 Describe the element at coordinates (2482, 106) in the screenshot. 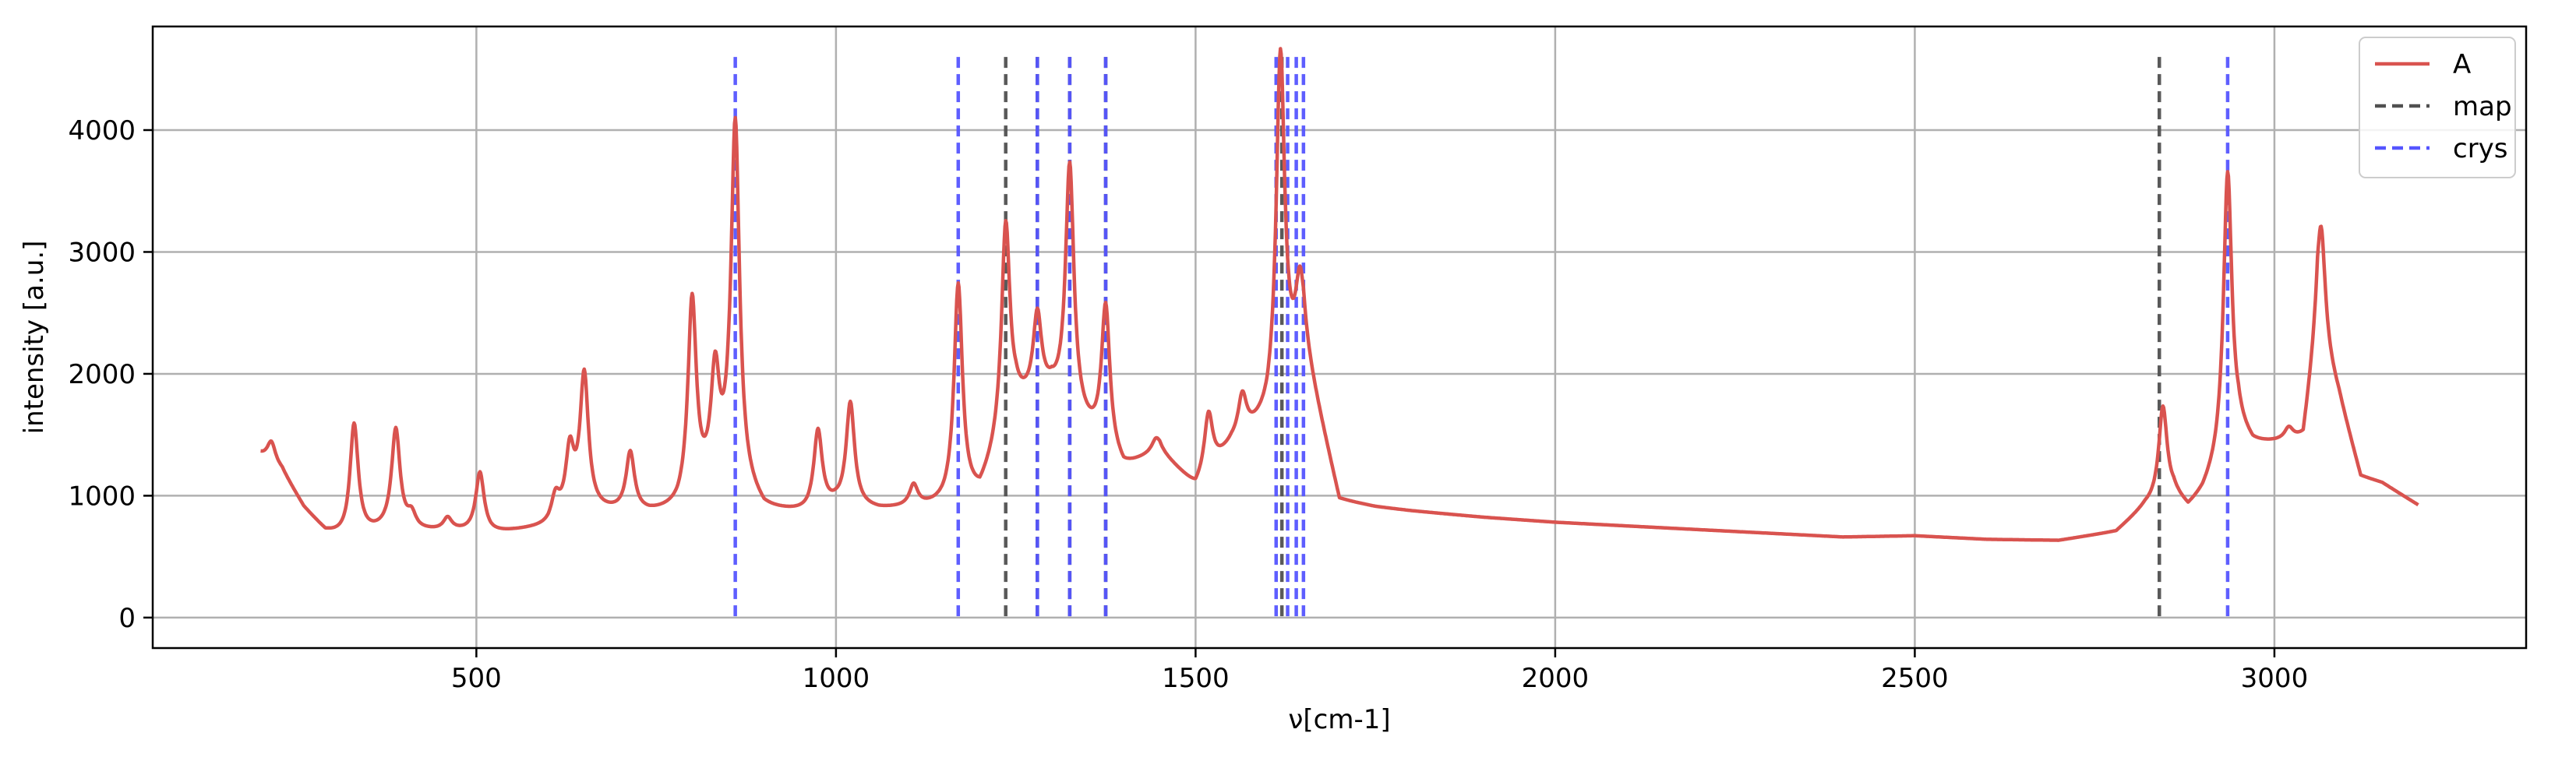

I see `legend-label-map: map` at that location.